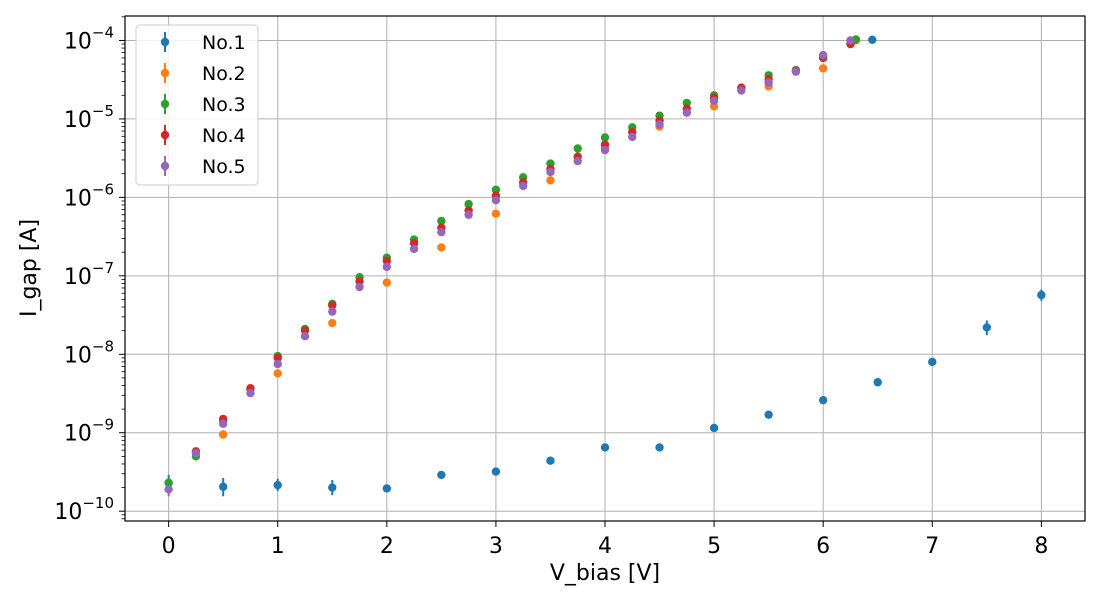 The height and width of the screenshot is (600, 1100). Describe the element at coordinates (932, 546) in the screenshot. I see `x-tick-label: 7` at that location.